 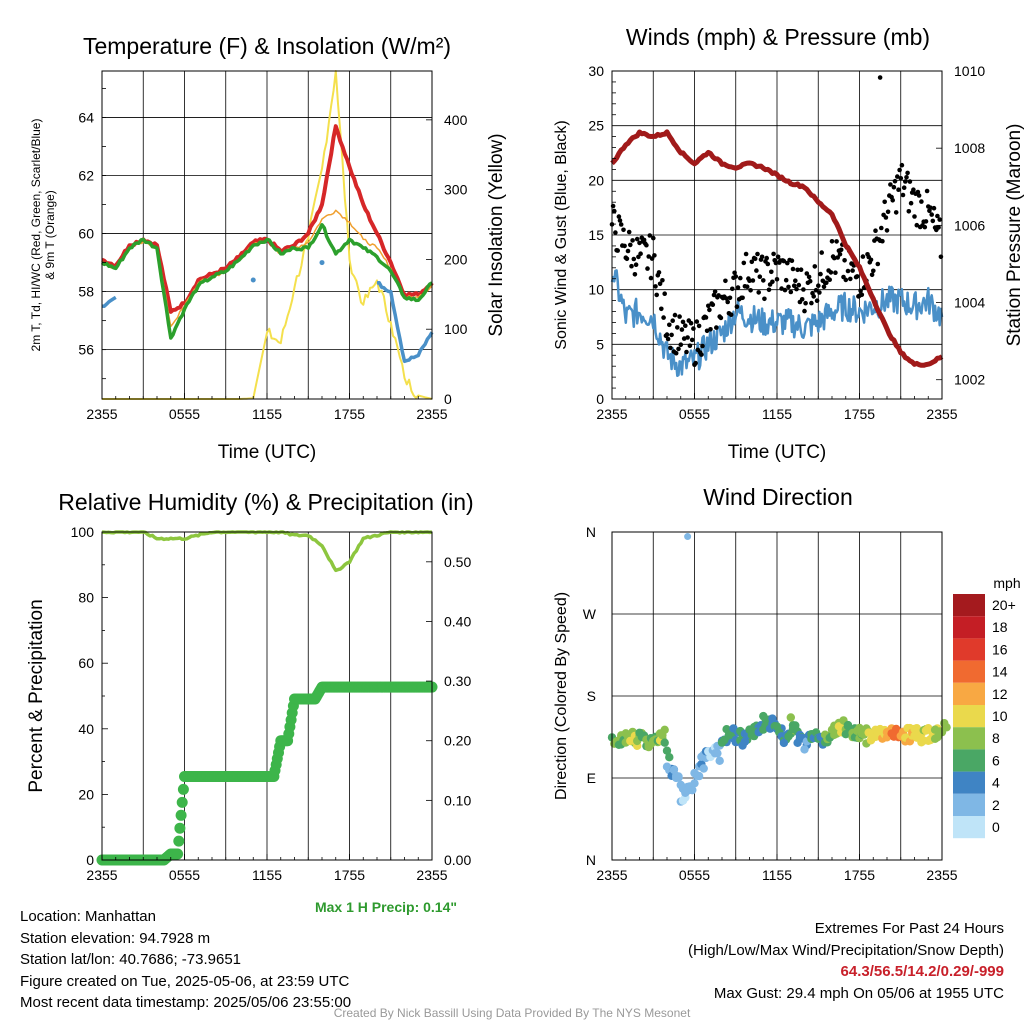 What do you see at coordinates (457, 621) in the screenshot?
I see `y2-tick-label: 0.40` at bounding box center [457, 621].